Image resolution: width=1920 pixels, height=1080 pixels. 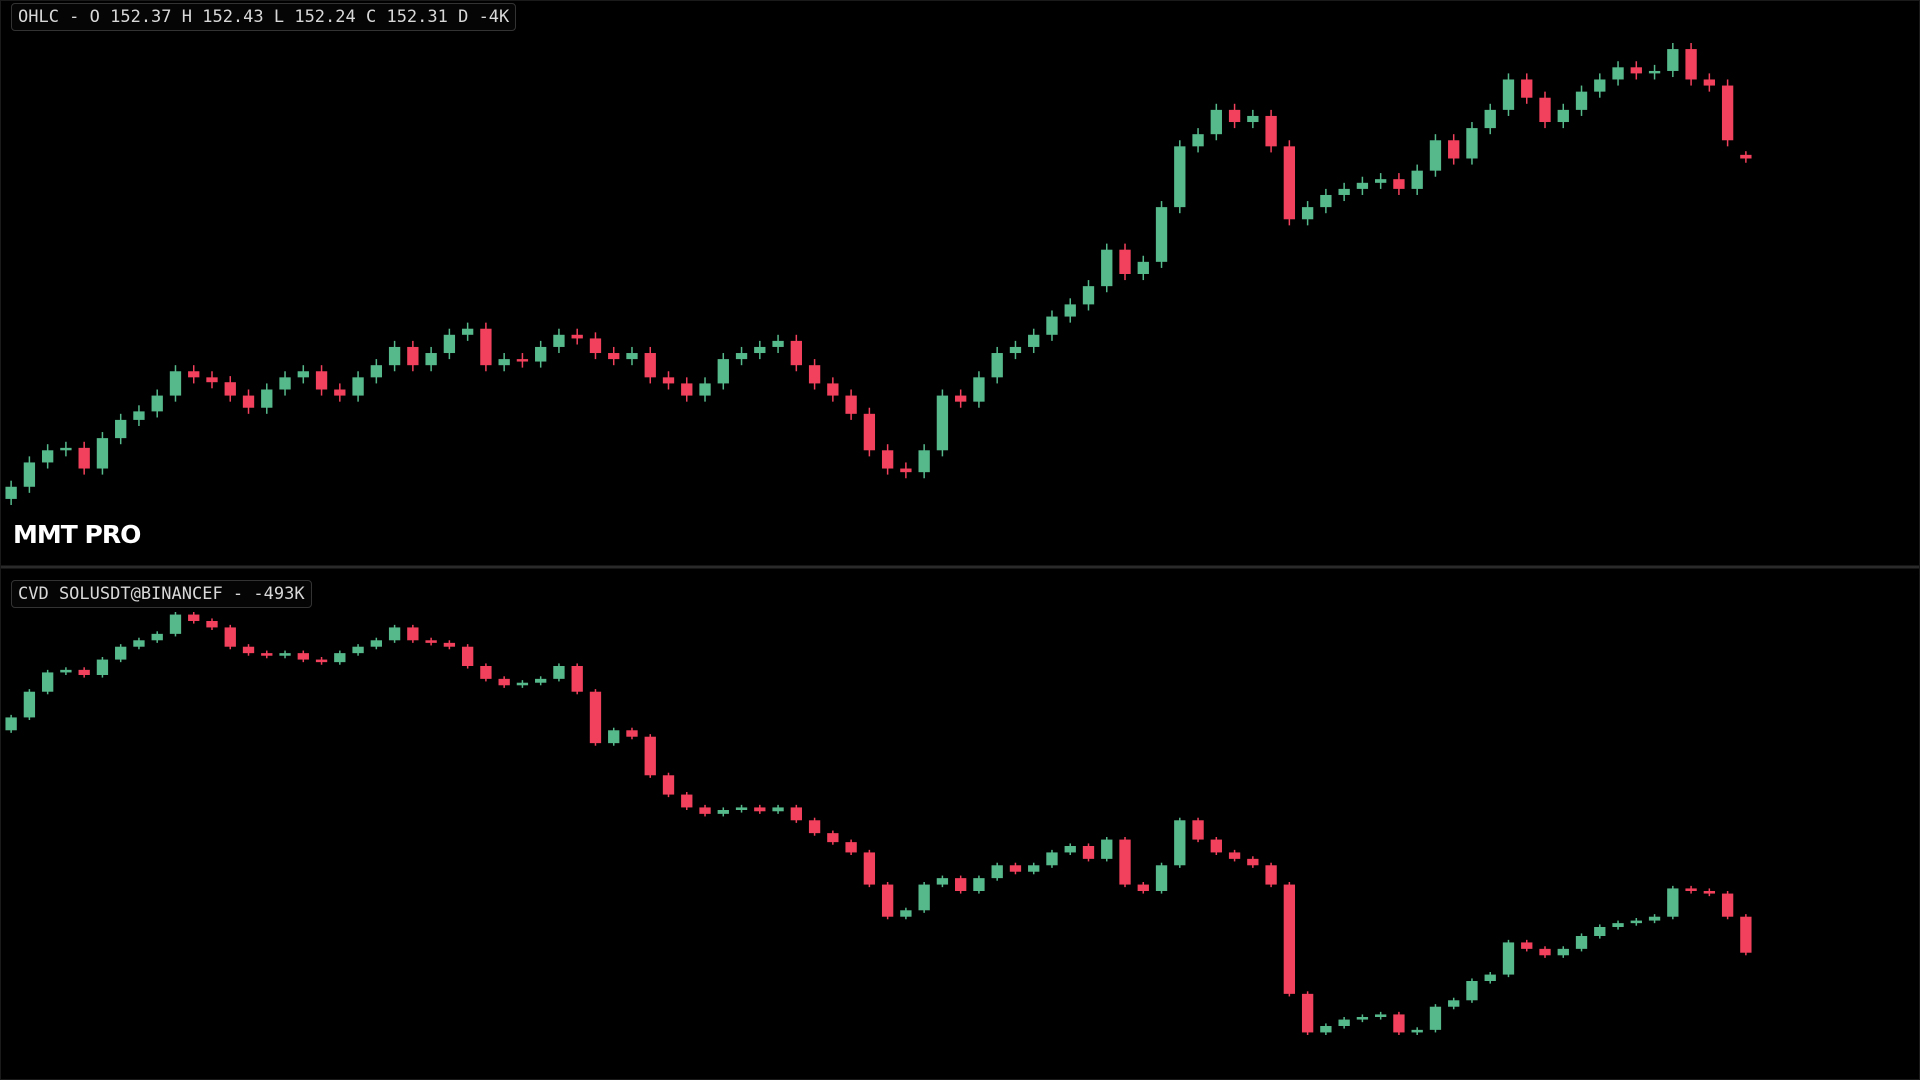 What do you see at coordinates (77, 534) in the screenshot?
I see `watermark: MMT PRO` at bounding box center [77, 534].